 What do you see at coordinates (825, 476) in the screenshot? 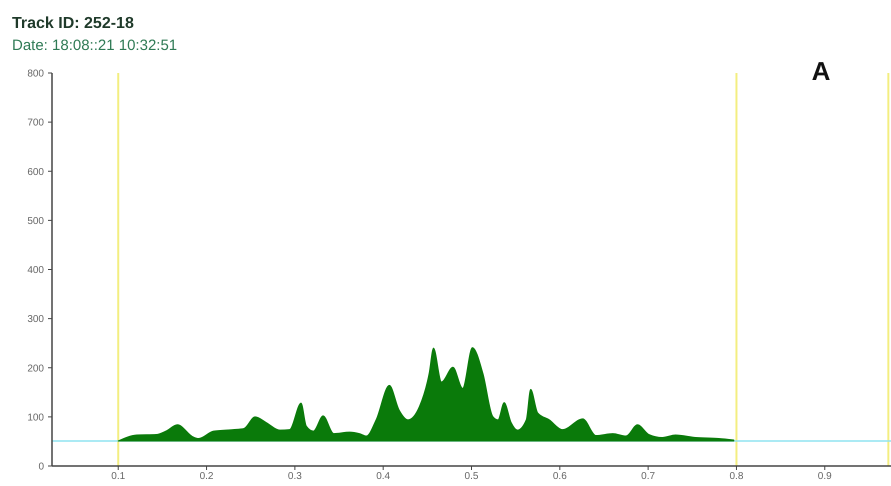
I see `x-tick-label: 0.9` at bounding box center [825, 476].